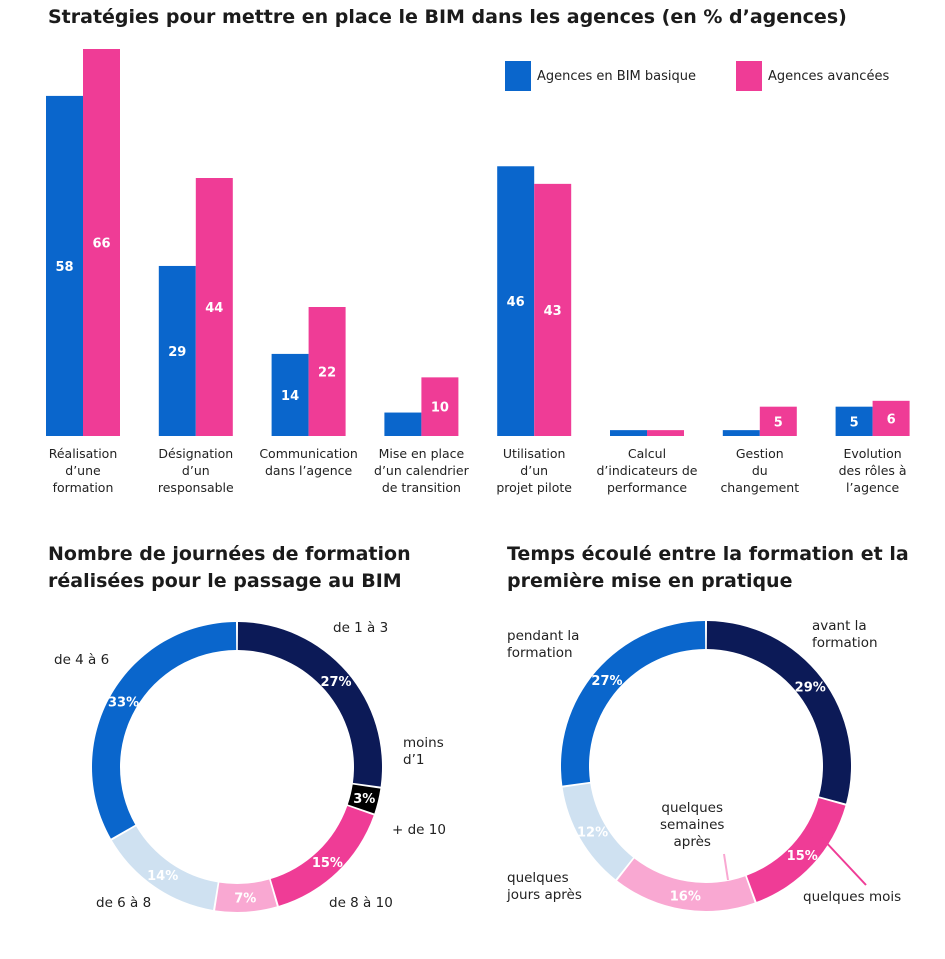  I want to click on label-line: Calcul, so click(647, 453).